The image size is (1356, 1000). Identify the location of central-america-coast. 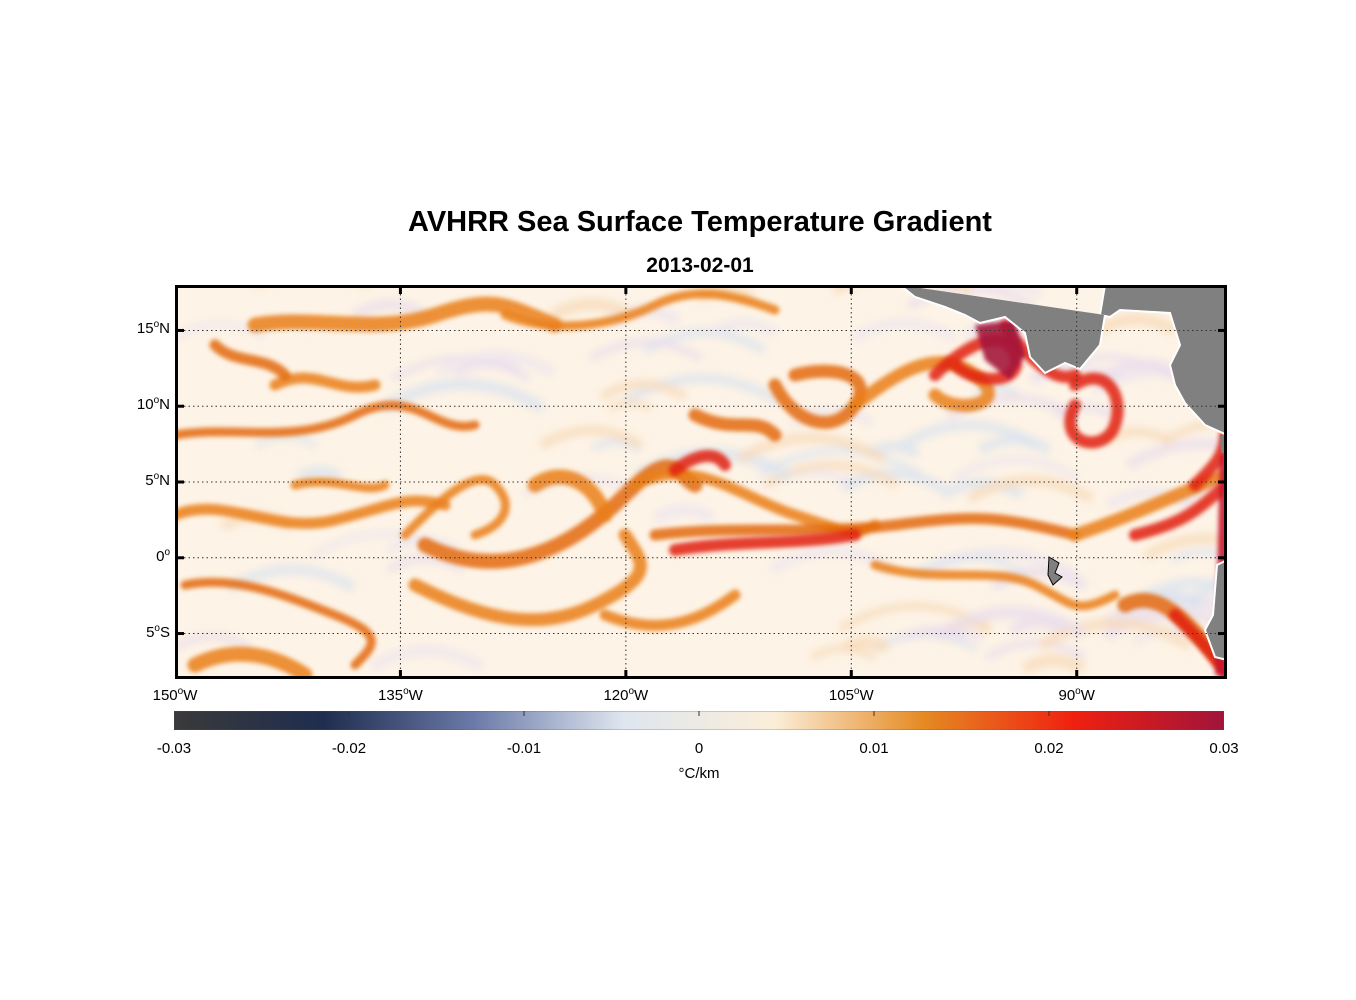
(1002, 330).